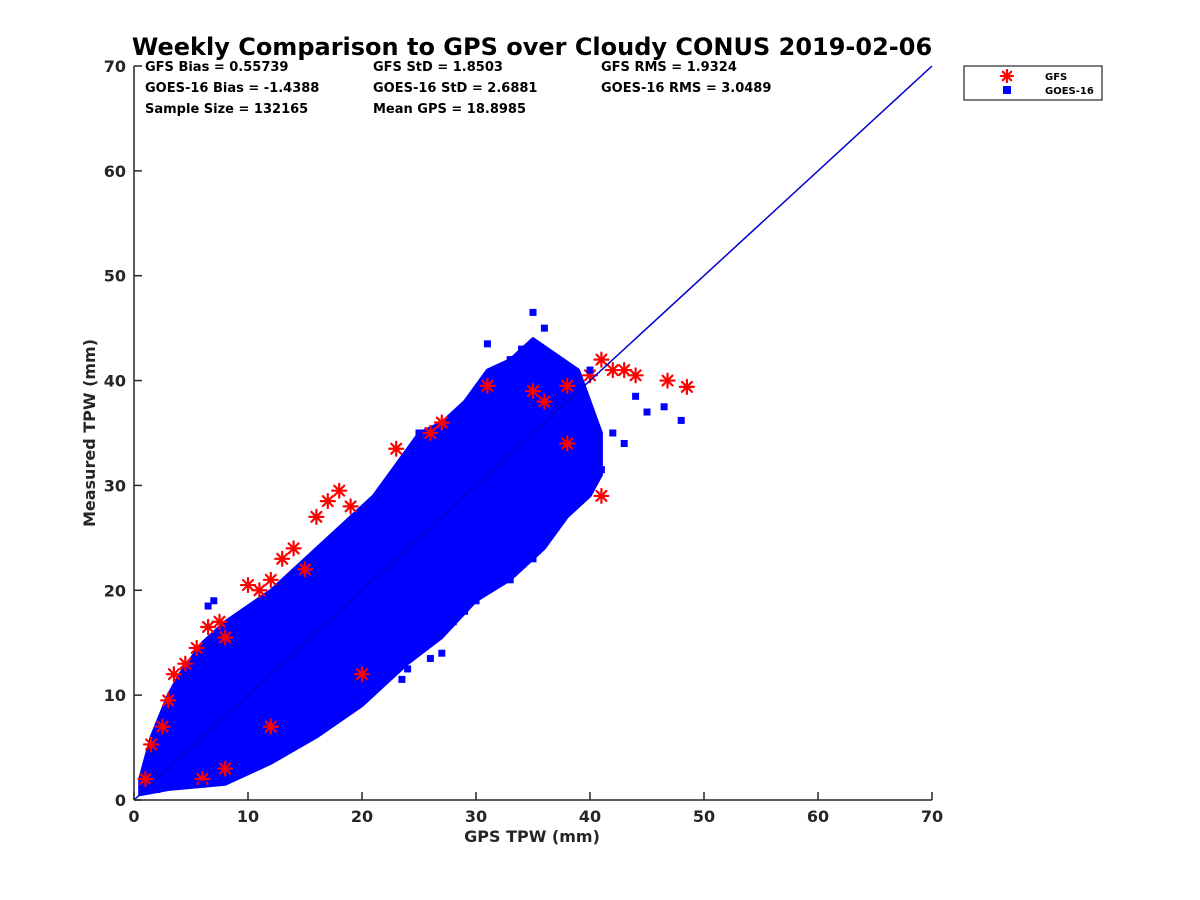  Describe the element at coordinates (704, 816) in the screenshot. I see `x-tick-label-5: 50` at that location.